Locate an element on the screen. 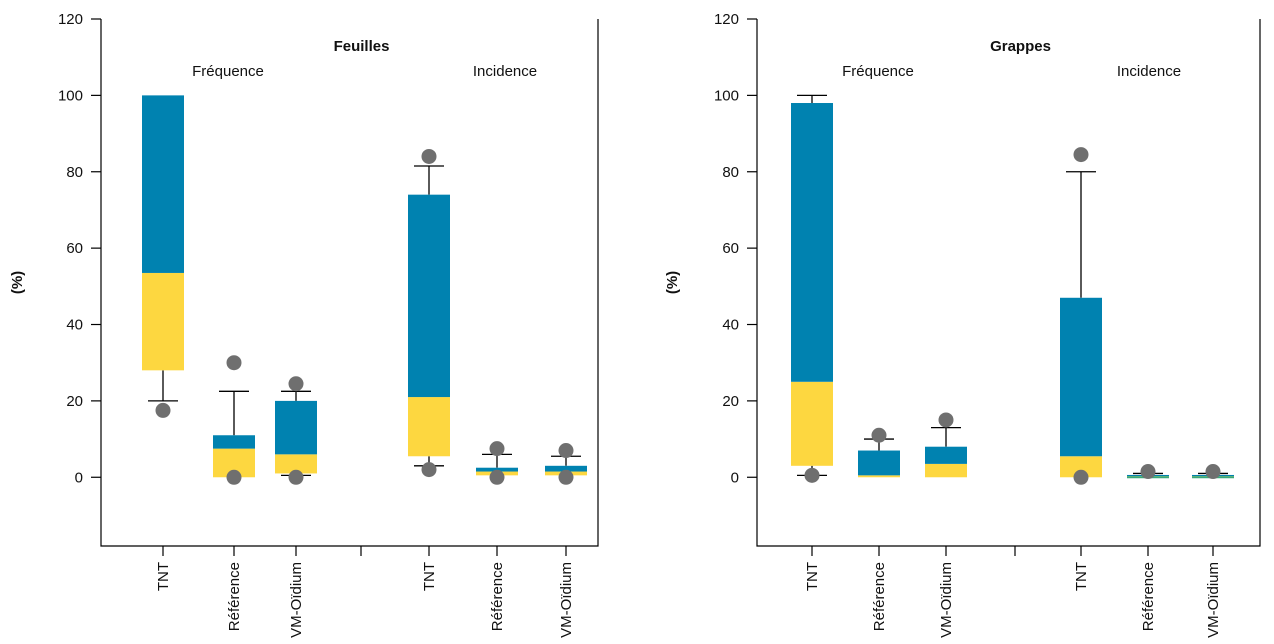 The height and width of the screenshot is (644, 1274). panel-title: Grappes is located at coordinates (1020, 46).